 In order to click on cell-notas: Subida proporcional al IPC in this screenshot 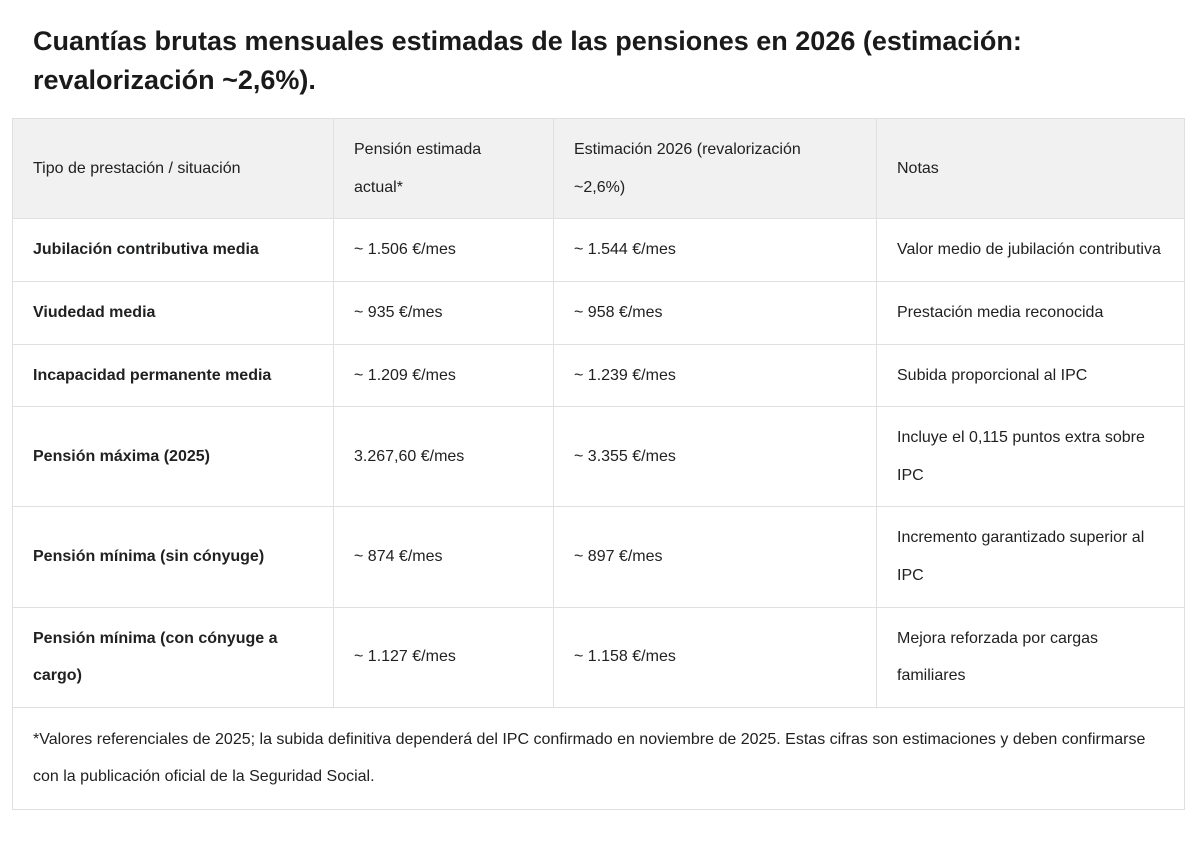, I will do `click(1030, 375)`.